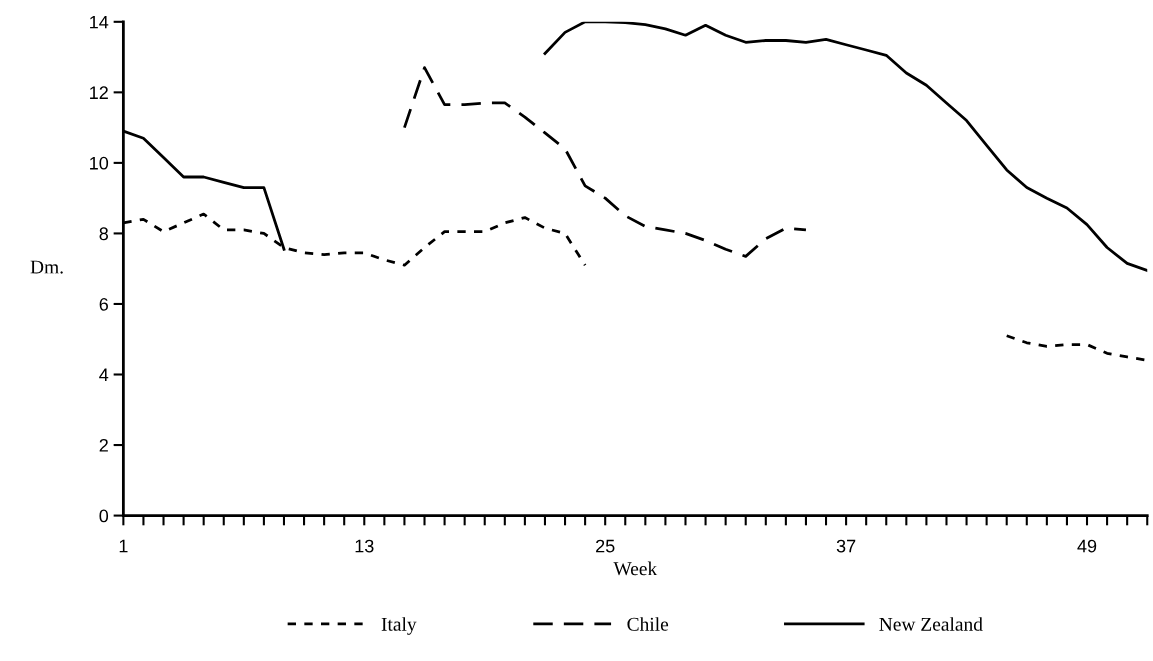  Describe the element at coordinates (648, 624) in the screenshot. I see `legend-label: Chile` at that location.